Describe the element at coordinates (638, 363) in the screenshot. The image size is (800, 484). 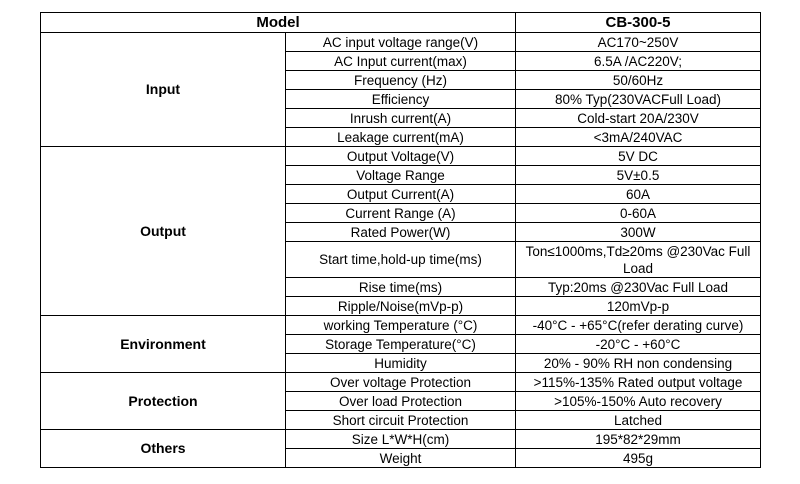
I see `value-cell: 20% - 90% RH non condensing` at that location.